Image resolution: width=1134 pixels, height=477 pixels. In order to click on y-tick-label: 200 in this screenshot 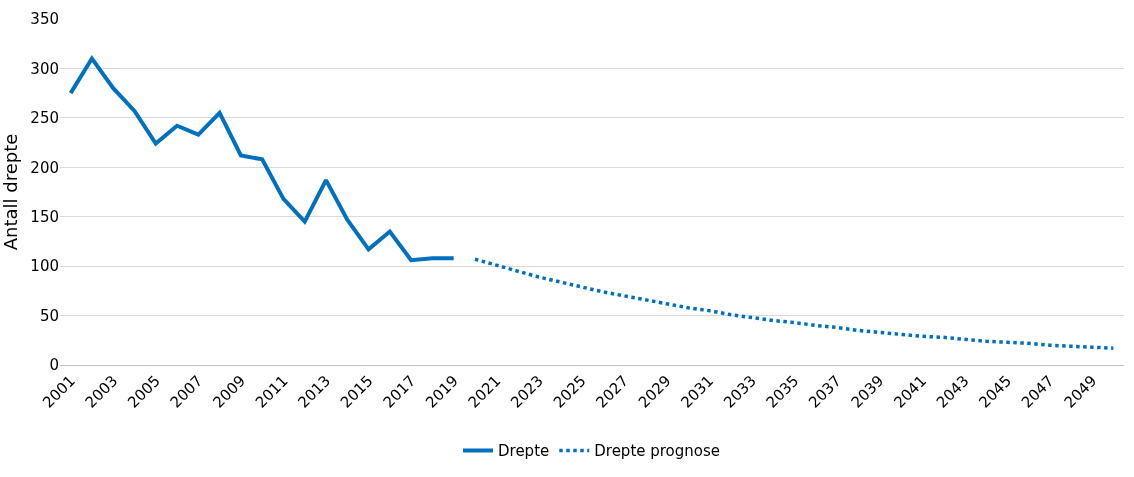, I will do `click(44, 167)`.